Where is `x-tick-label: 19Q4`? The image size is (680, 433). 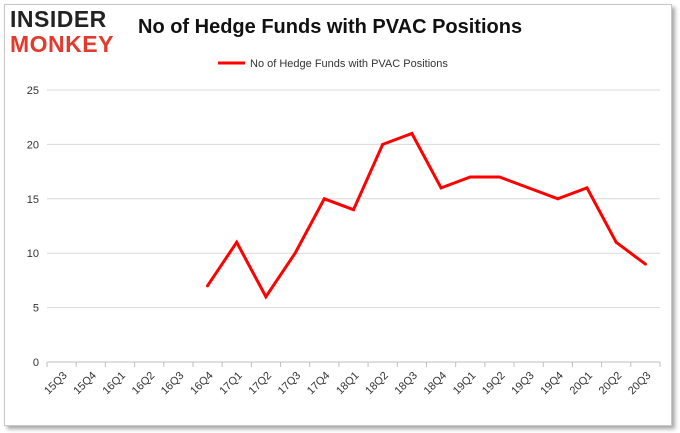 x-tick-label: 19Q4 is located at coordinates (552, 384).